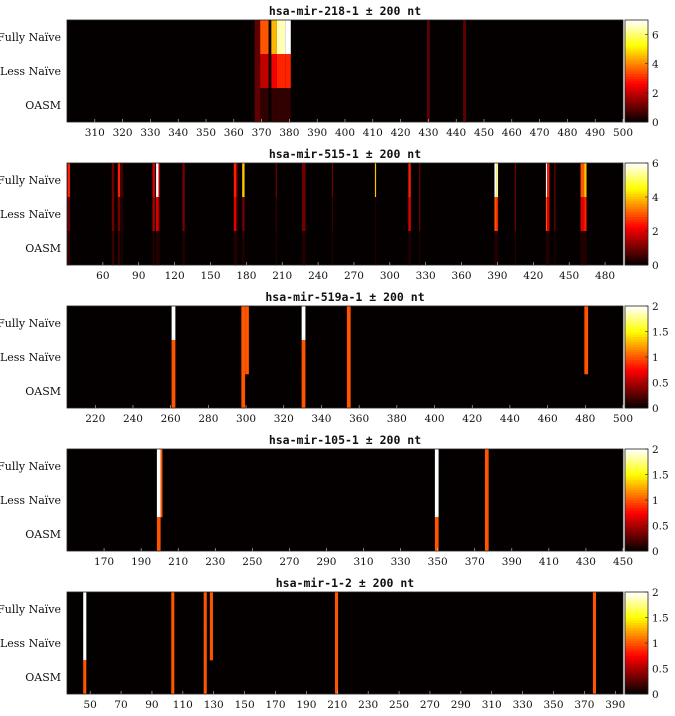 The height and width of the screenshot is (716, 675). I want to click on x-tick-label: 280, so click(208, 419).